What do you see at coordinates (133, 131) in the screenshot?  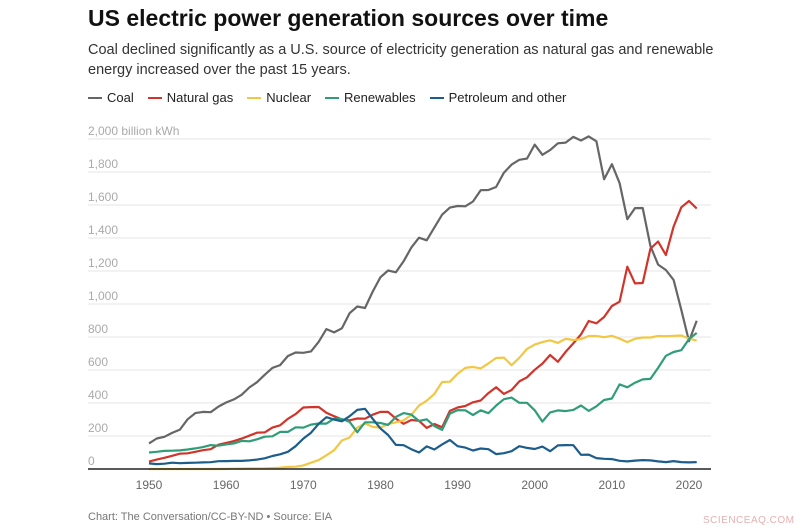 I see `y-tick-label: 2,000 billion kWh` at bounding box center [133, 131].